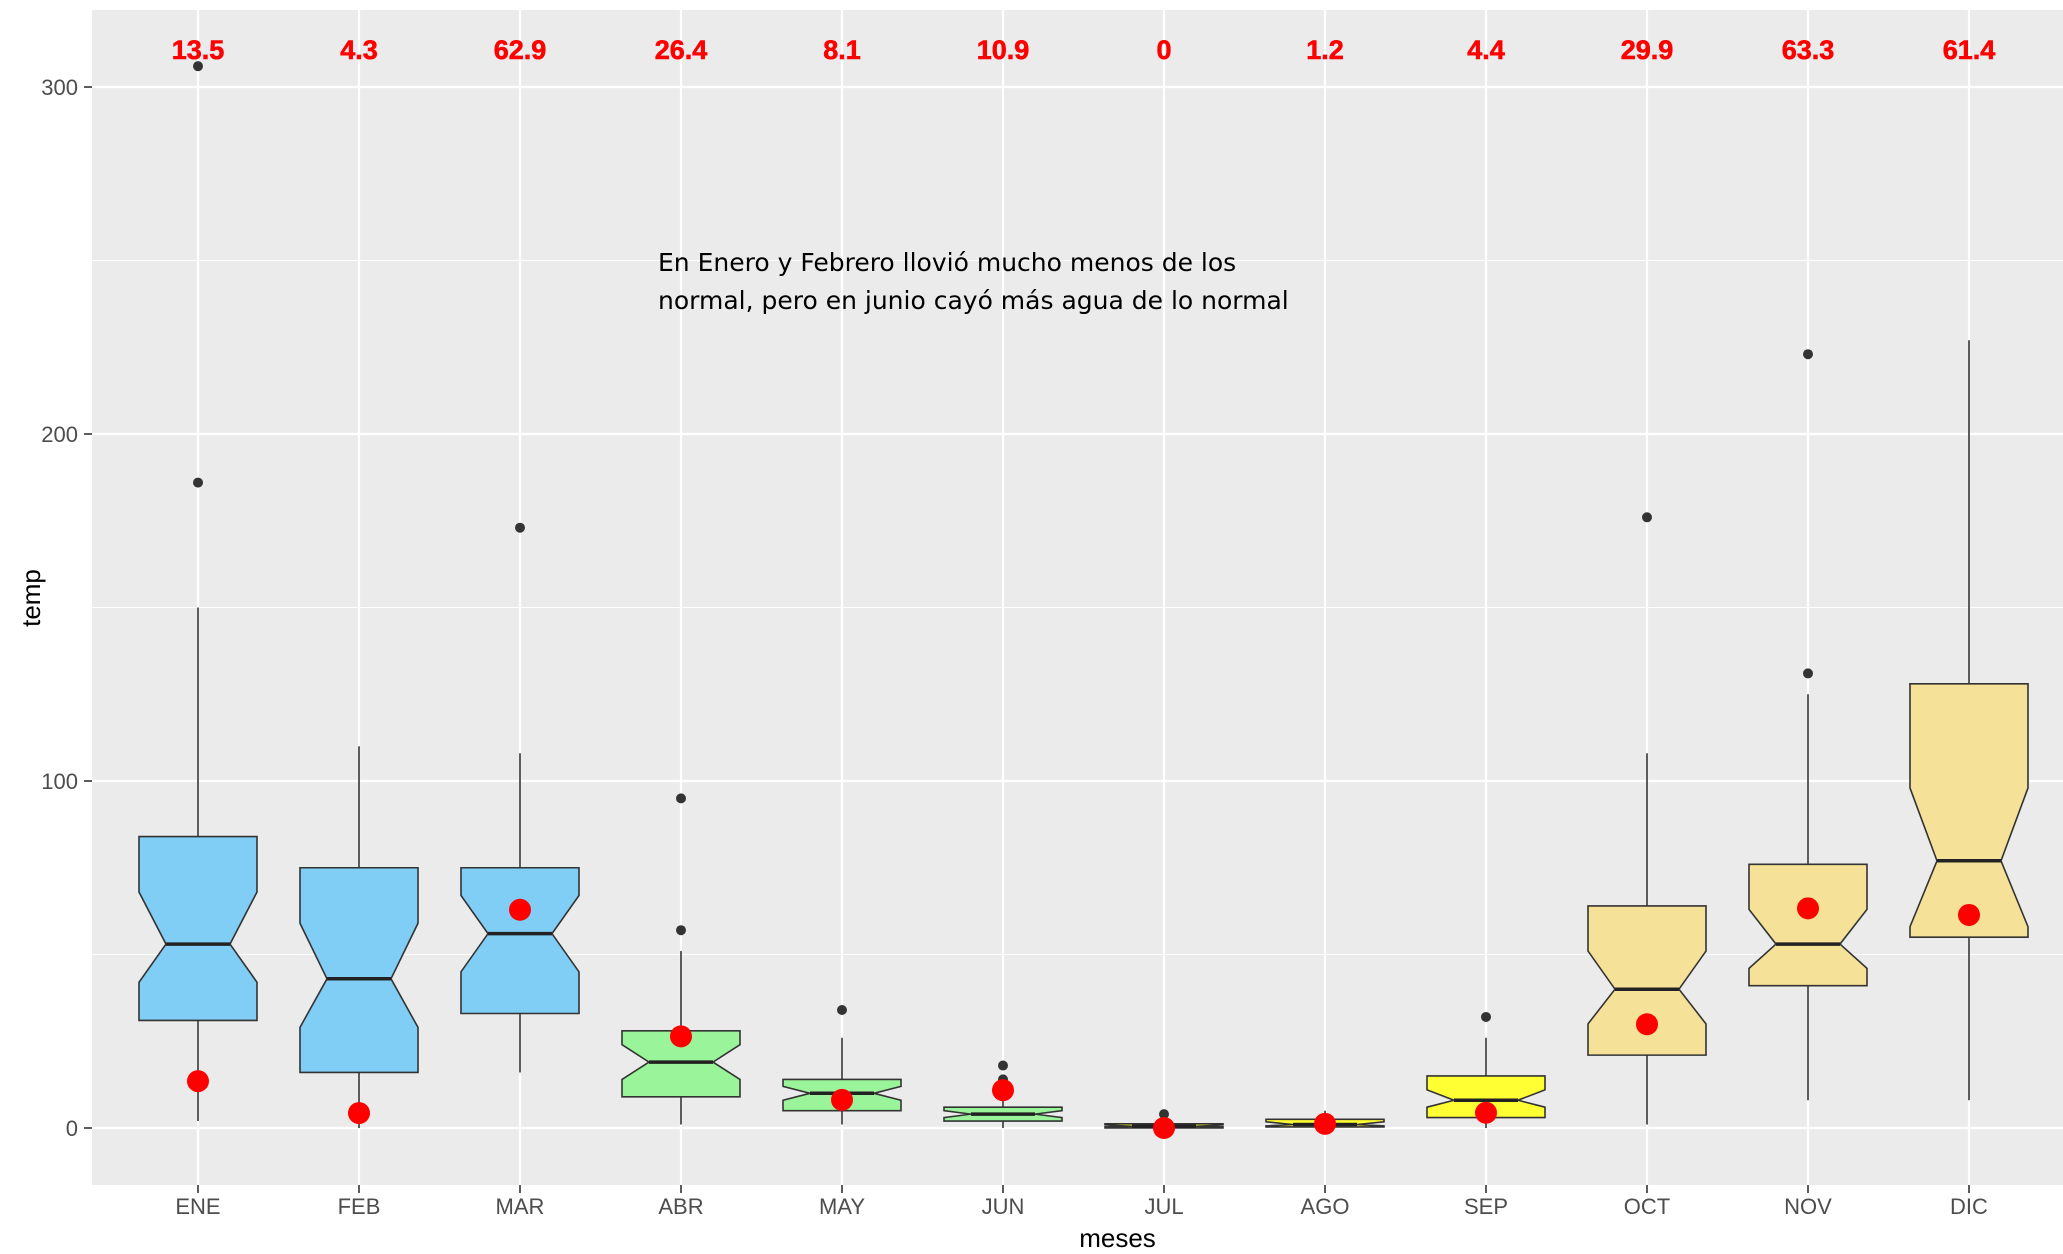 This screenshot has height=1254, width=2063. I want to click on top-value-label: 8.1, so click(842, 50).